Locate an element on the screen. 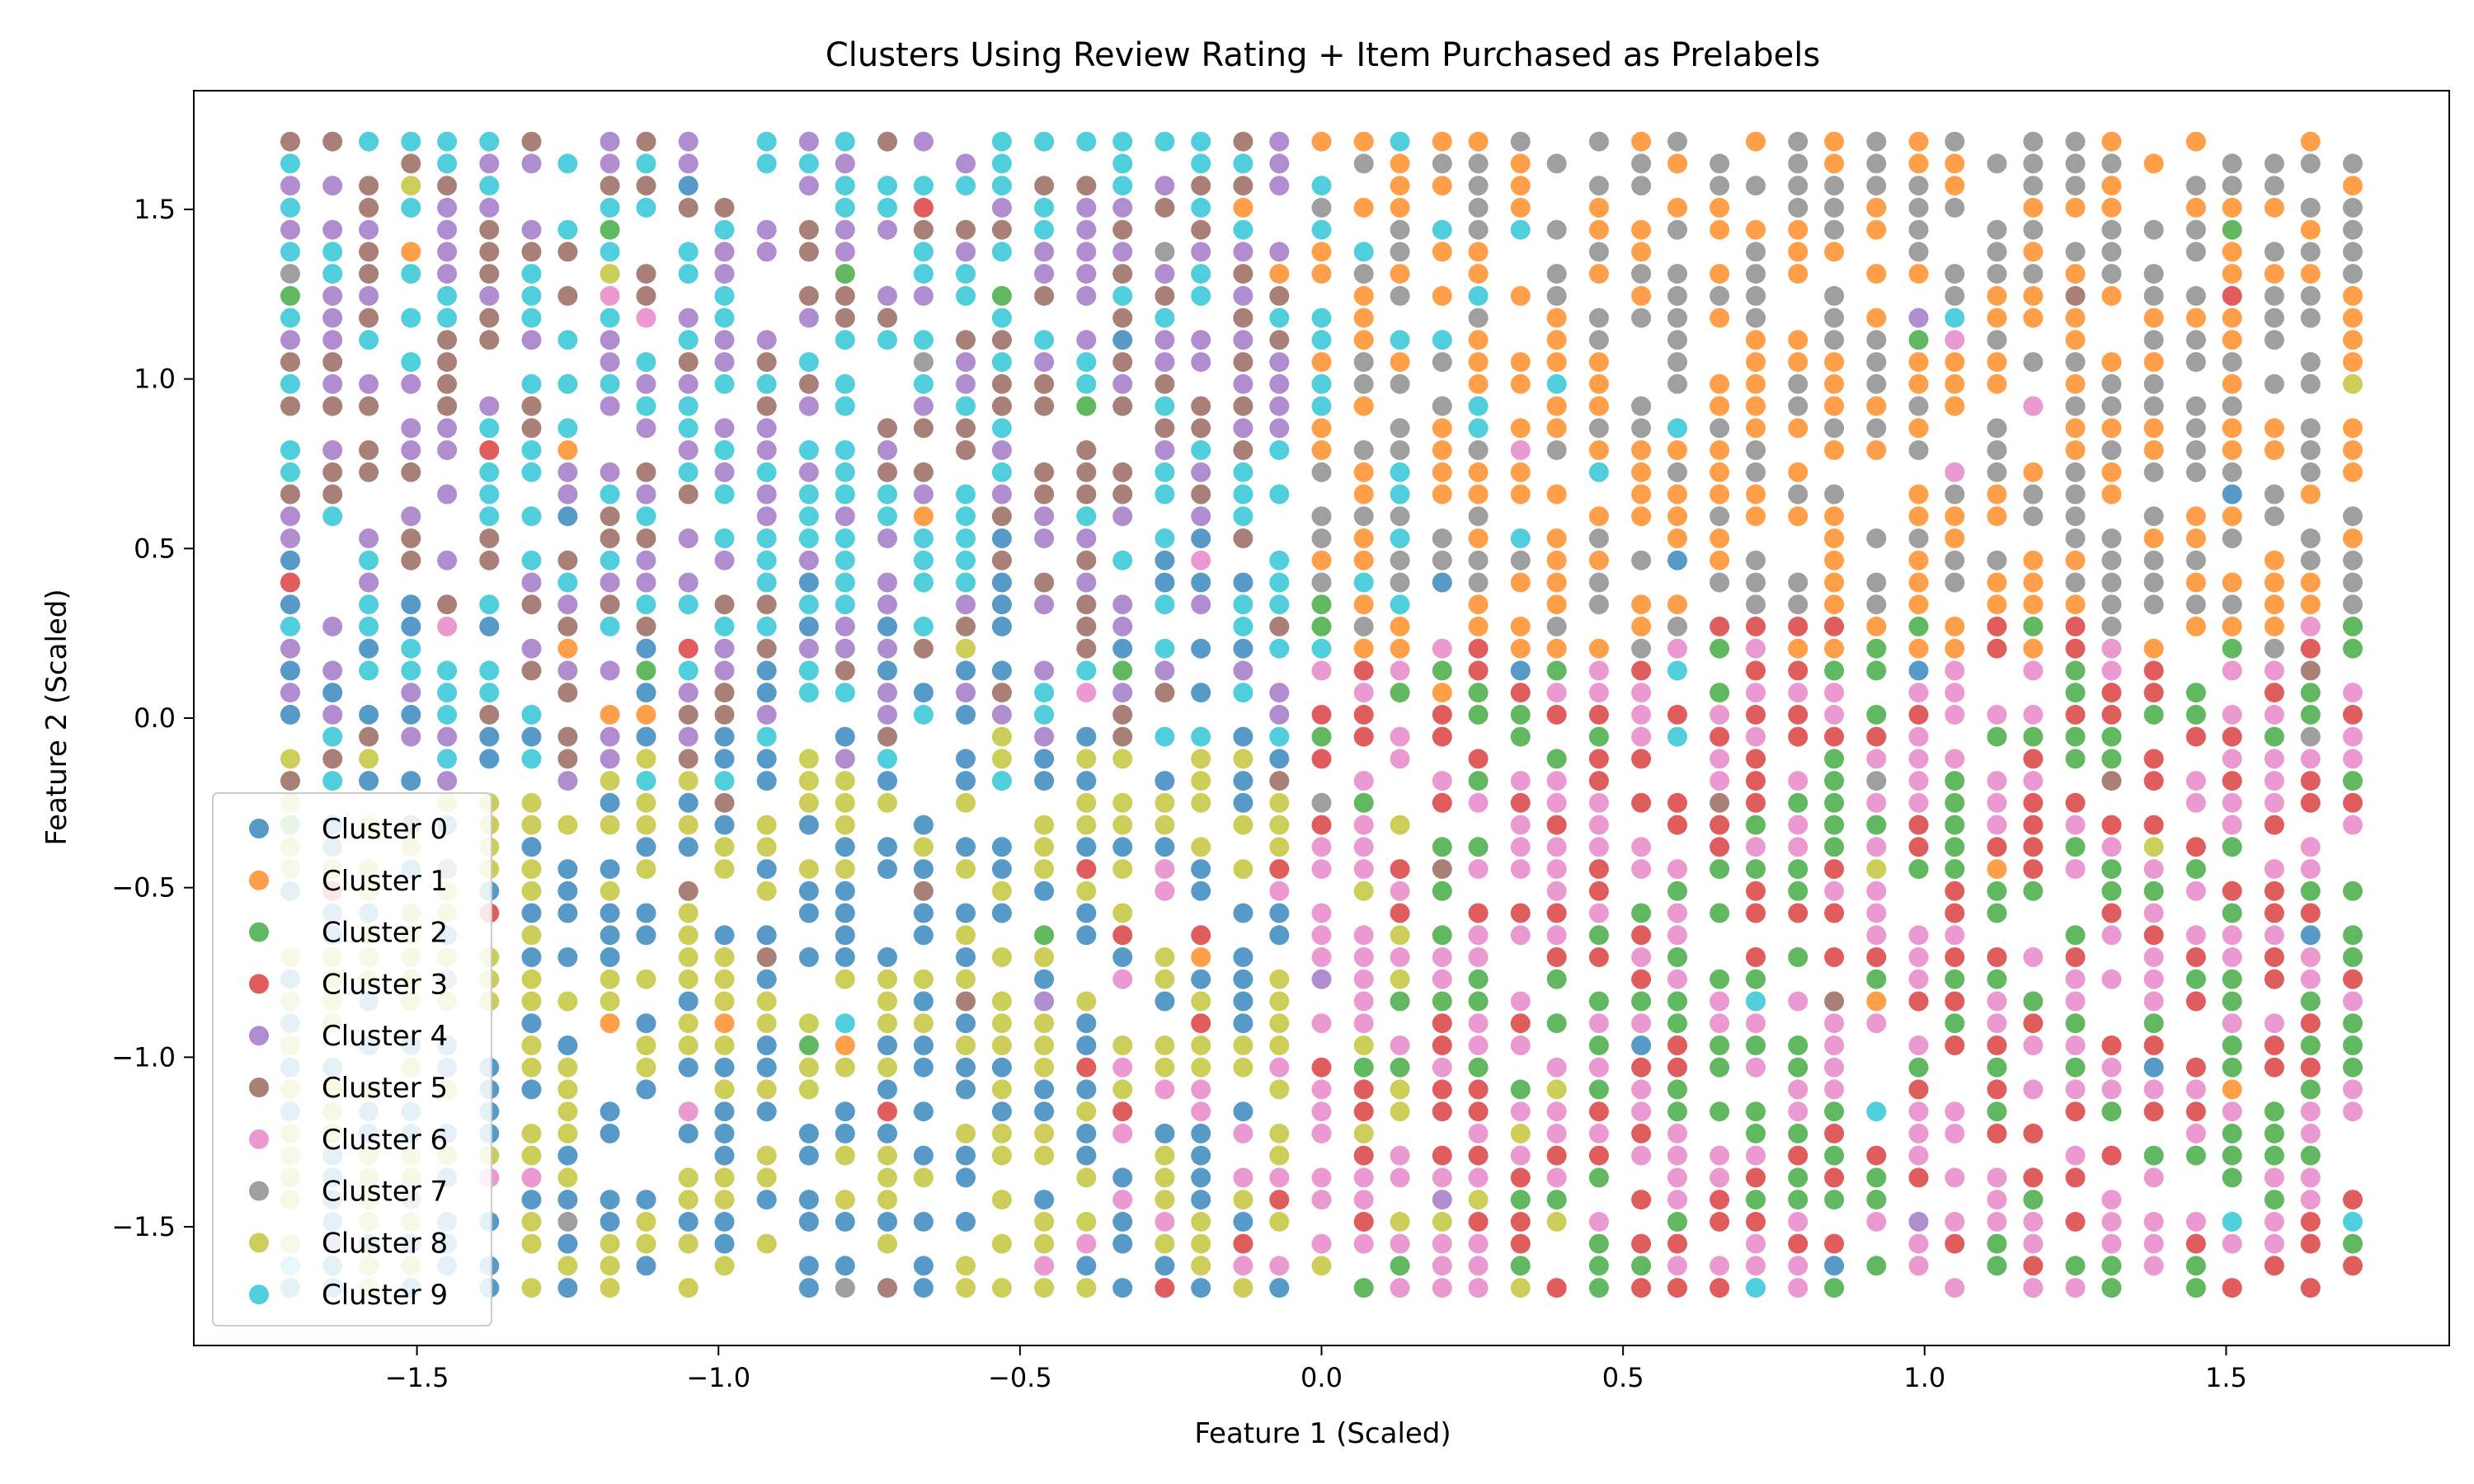  y-tick-label: 0.0 is located at coordinates (155, 718).